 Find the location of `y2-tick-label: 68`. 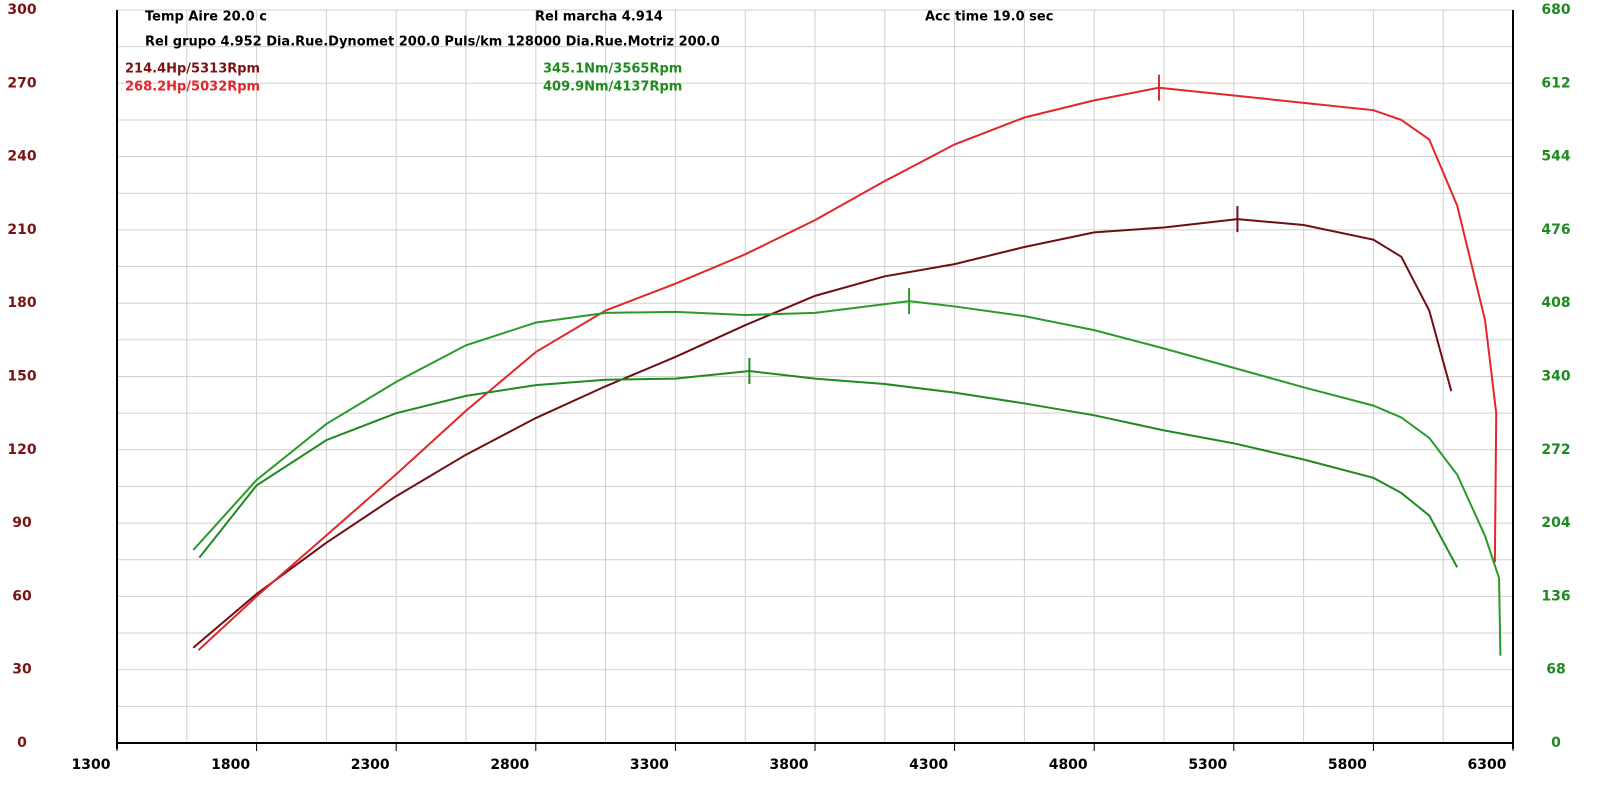

y2-tick-label: 68 is located at coordinates (1555, 670).